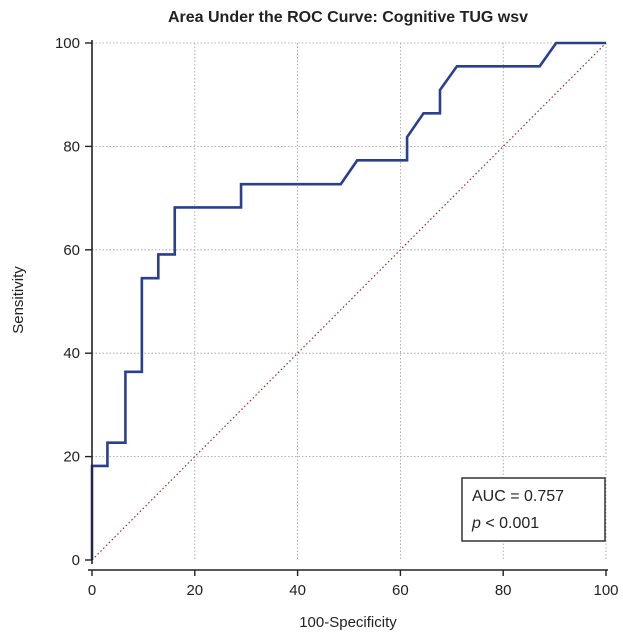  Describe the element at coordinates (18, 300) in the screenshot. I see `y-axis-label: Sensitivity` at that location.